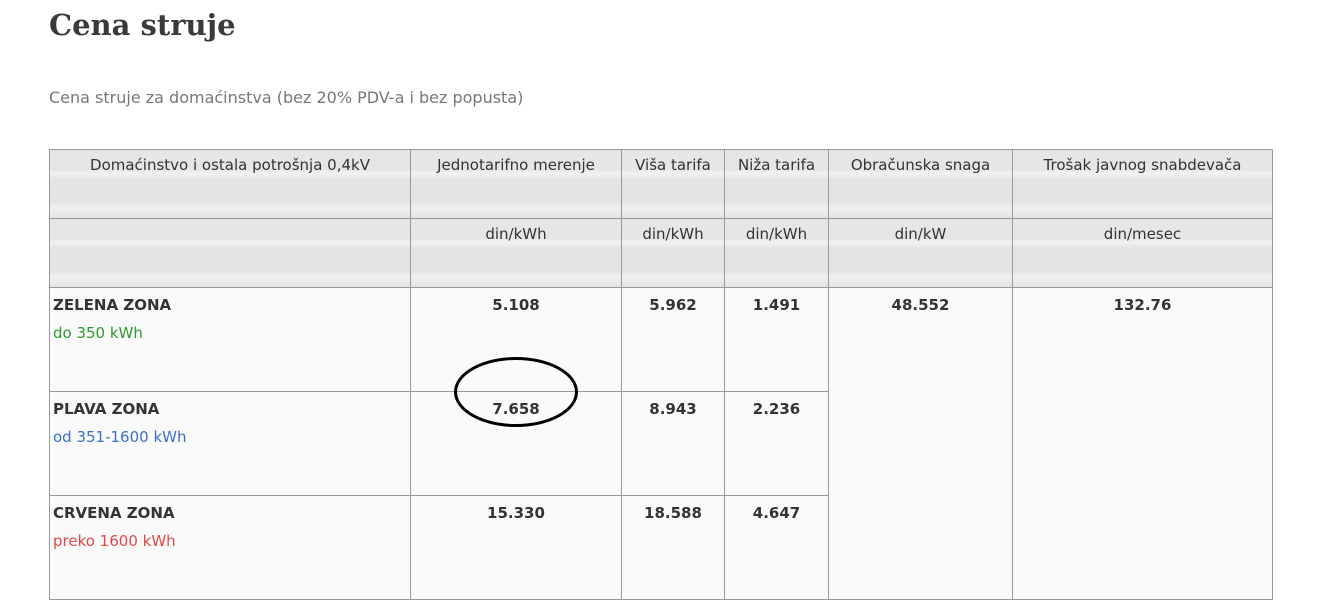 The width and height of the screenshot is (1330, 602). Describe the element at coordinates (114, 541) in the screenshot. I see `zone-range: preko 1600 kWh` at that location.